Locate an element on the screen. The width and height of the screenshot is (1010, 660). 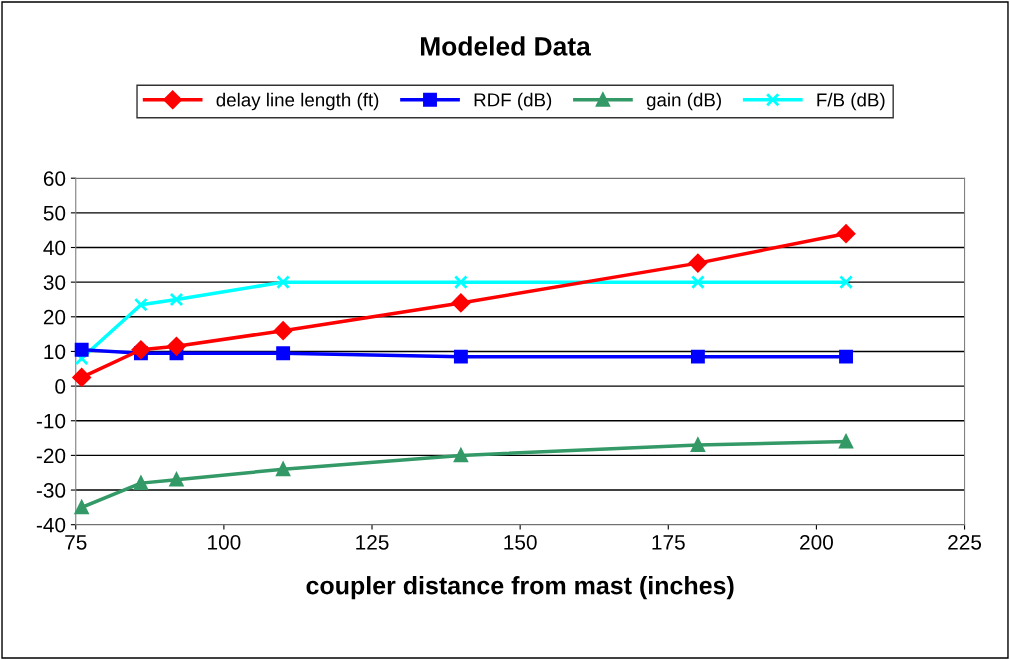
legend-label: RDF (dB) is located at coordinates (513, 101).